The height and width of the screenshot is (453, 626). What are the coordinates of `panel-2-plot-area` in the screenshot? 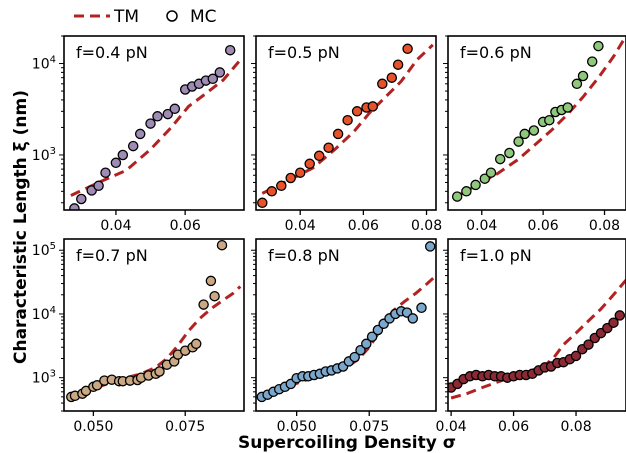 It's located at (345, 126).